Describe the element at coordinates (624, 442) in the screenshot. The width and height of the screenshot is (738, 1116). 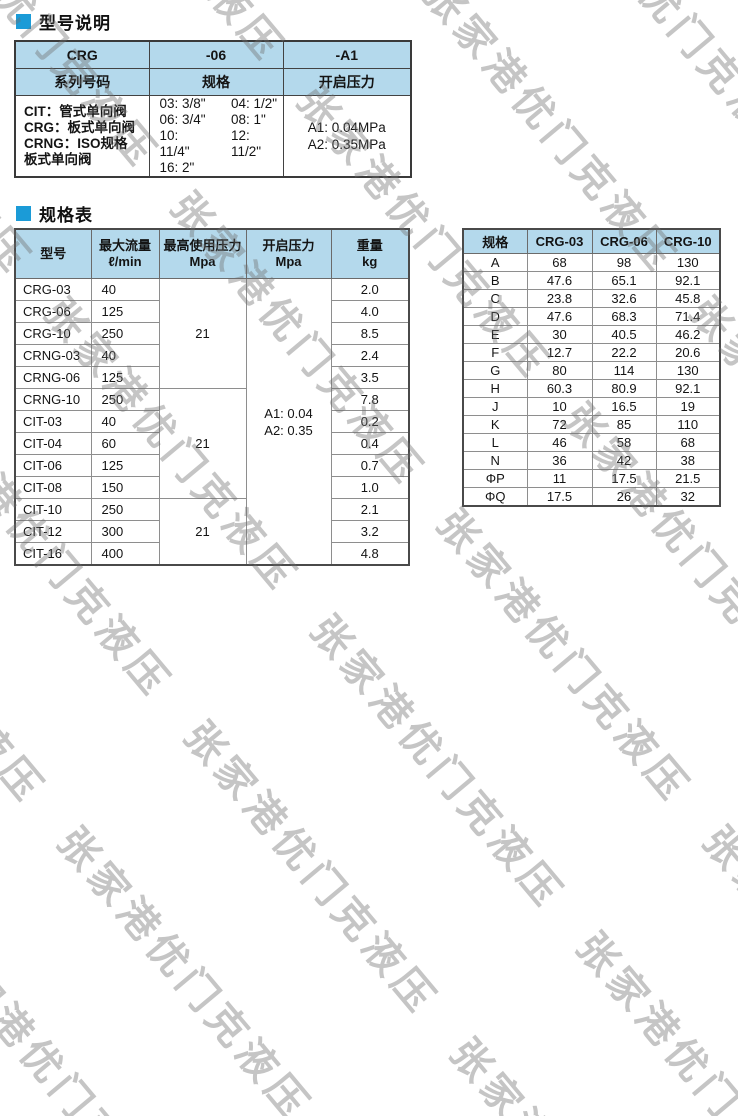
I see `dim-value: 58` at that location.